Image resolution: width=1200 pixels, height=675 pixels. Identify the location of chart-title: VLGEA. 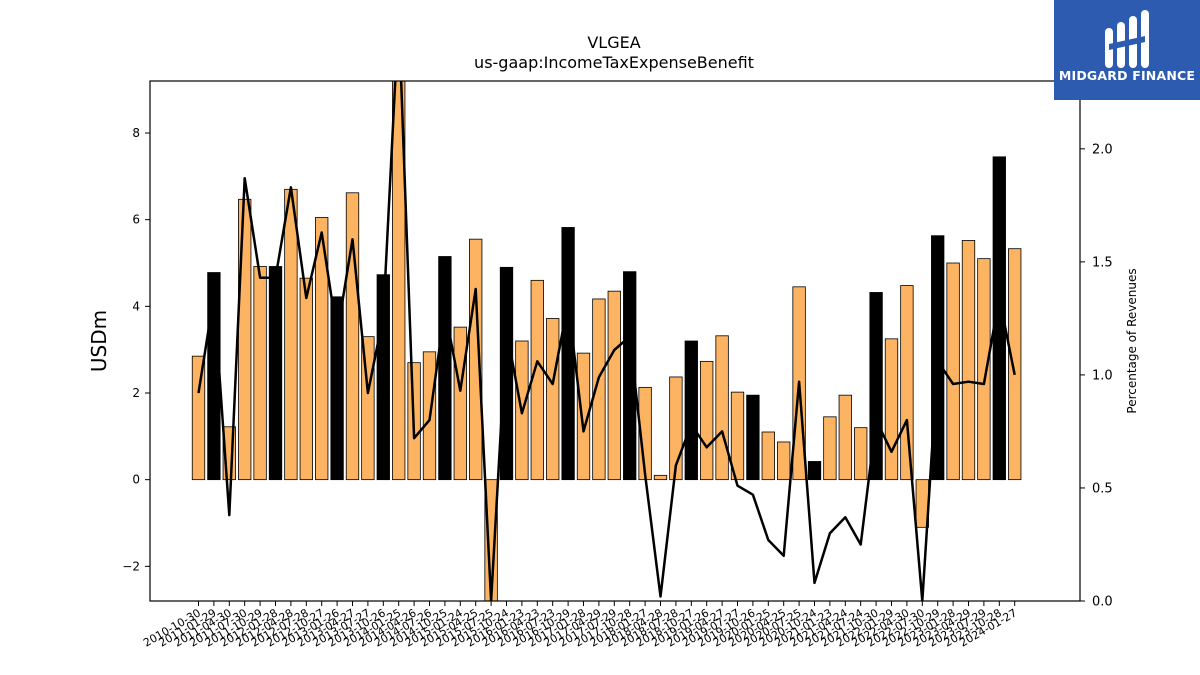
(613, 42).